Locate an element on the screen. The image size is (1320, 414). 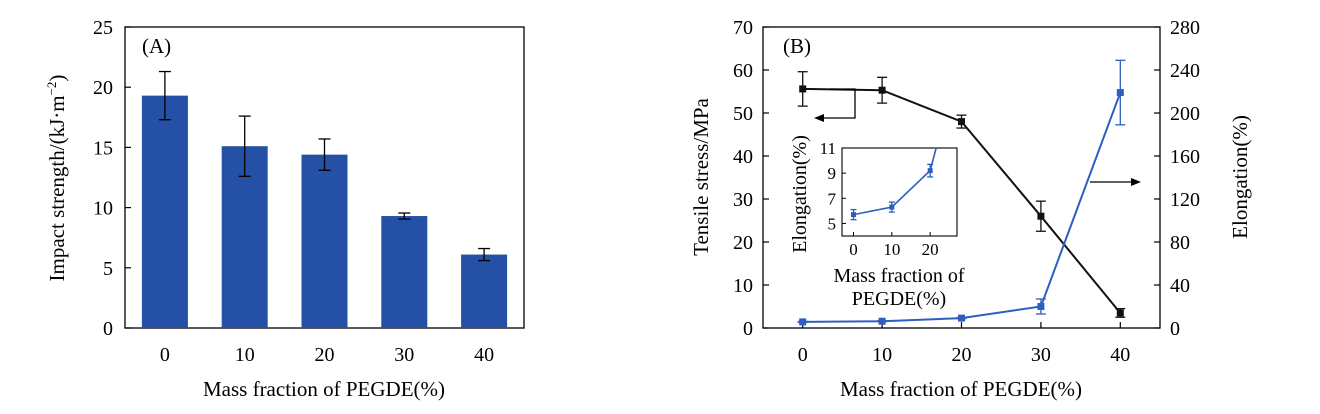
panel-a-y-tick-label: 20 is located at coordinates (103, 88).